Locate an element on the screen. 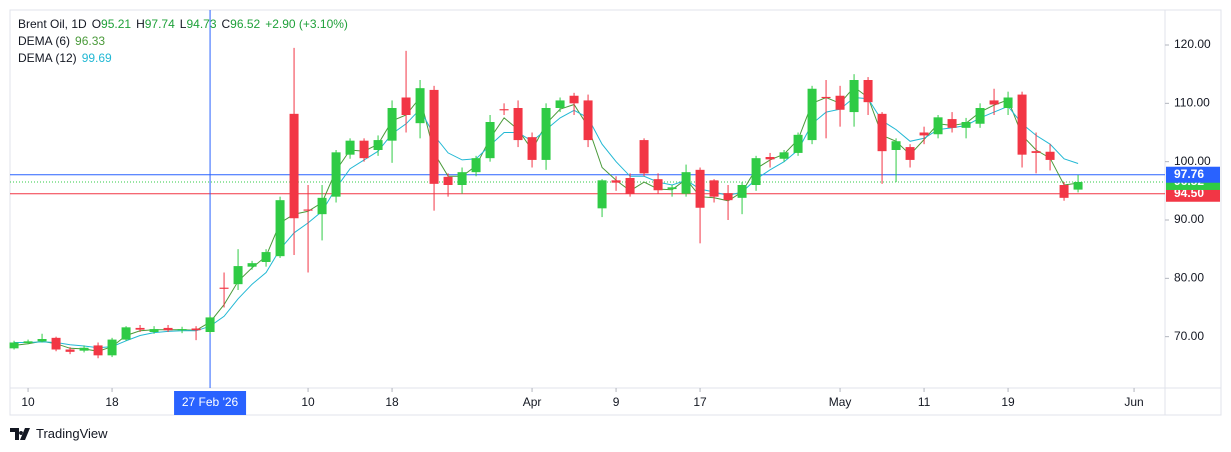 This screenshot has width=1231, height=452. ohlc-label: C is located at coordinates (226, 24).